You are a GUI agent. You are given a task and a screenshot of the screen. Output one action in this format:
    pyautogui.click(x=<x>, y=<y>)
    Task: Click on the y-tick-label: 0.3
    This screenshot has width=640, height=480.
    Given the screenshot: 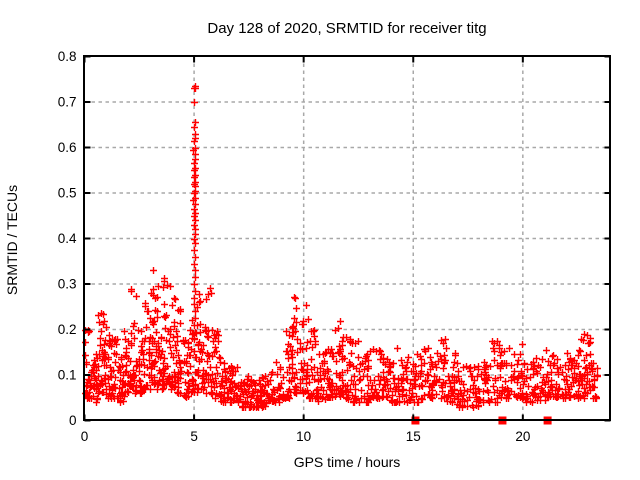 What is the action you would take?
    pyautogui.click(x=67, y=284)
    